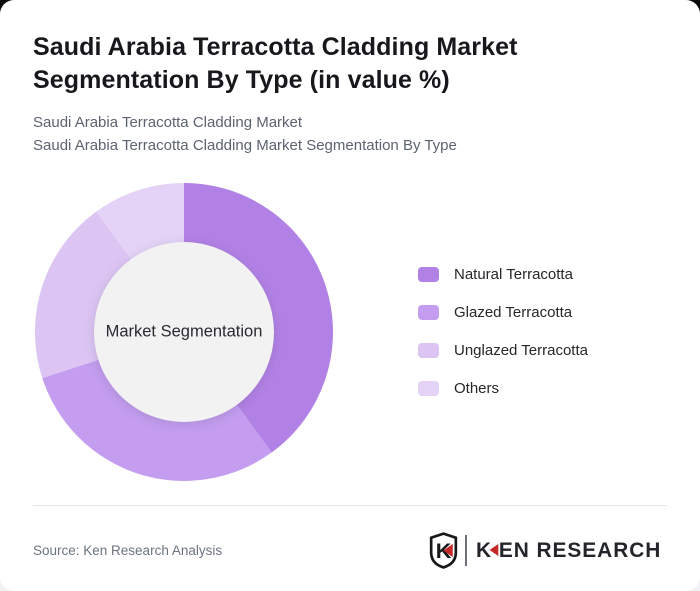 This screenshot has height=591, width=700. Describe the element at coordinates (157, 420) in the screenshot. I see `donut-slice-glazed-terracotta` at that location.